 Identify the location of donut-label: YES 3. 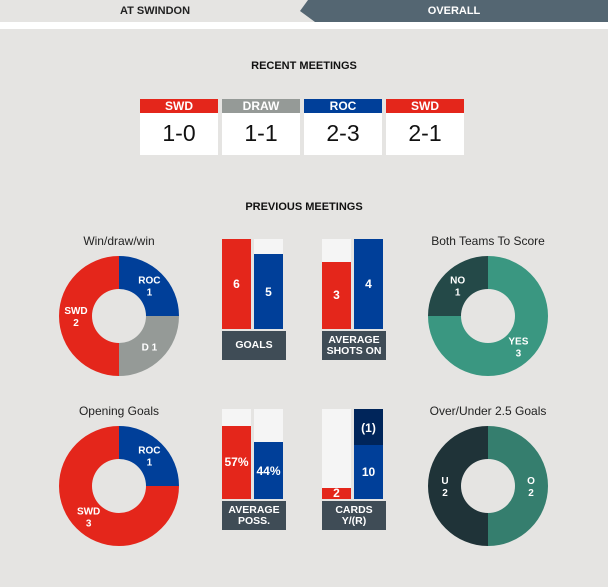
(518, 347).